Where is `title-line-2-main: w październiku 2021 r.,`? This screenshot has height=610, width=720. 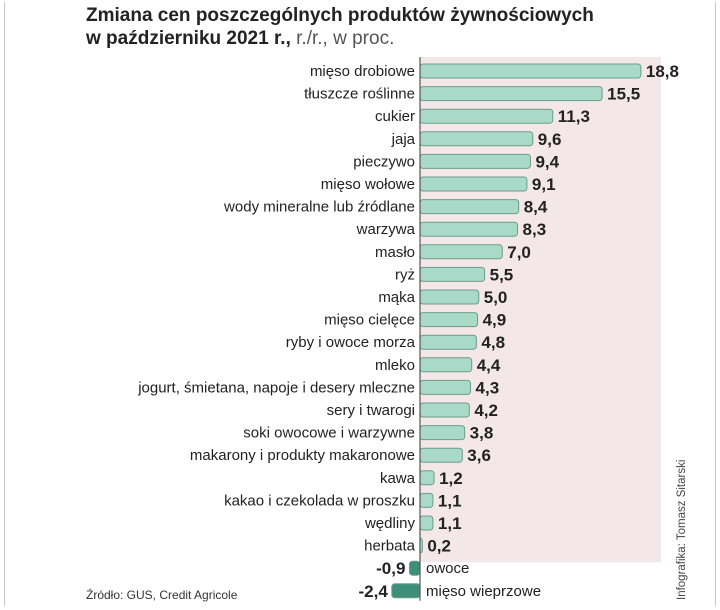
title-line-2-main: w październiku 2021 r., is located at coordinates (188, 38).